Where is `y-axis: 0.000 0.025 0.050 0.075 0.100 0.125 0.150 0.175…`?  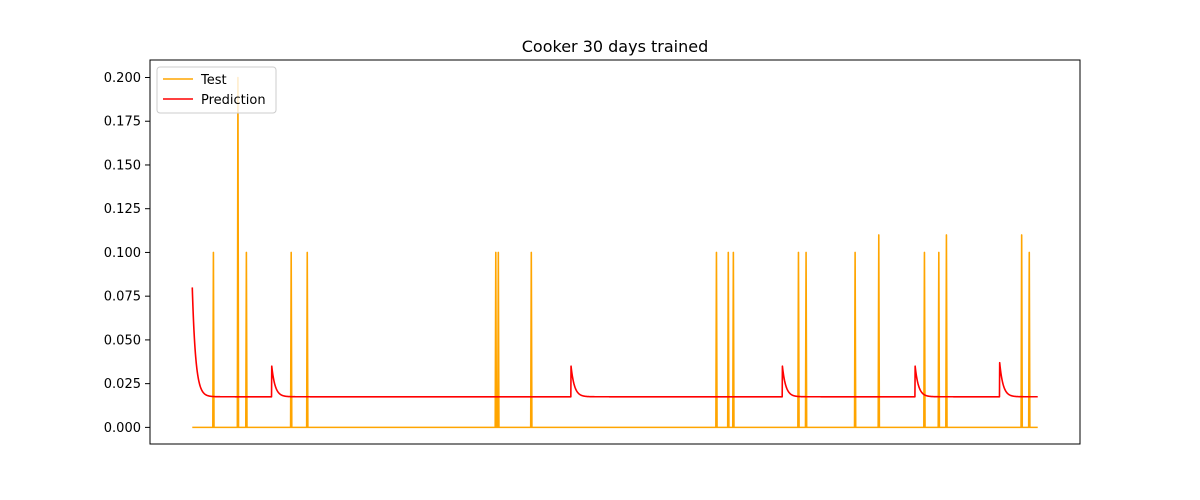
y-axis: 0.000 0.025 0.050 0.075 0.100 0.125 0.150 0.175… is located at coordinates (127, 253).